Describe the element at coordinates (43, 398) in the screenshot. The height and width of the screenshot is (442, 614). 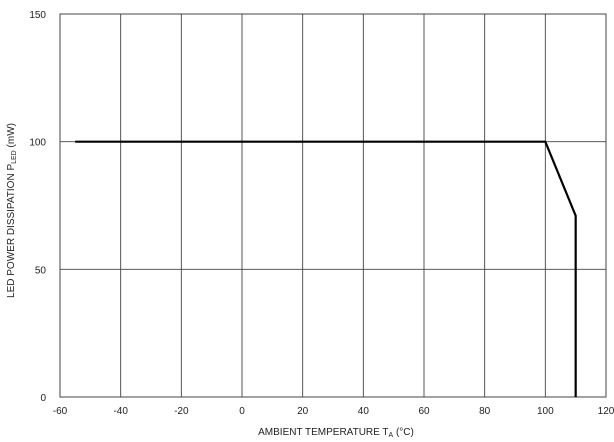
I see `y-tick-label: 0` at that location.